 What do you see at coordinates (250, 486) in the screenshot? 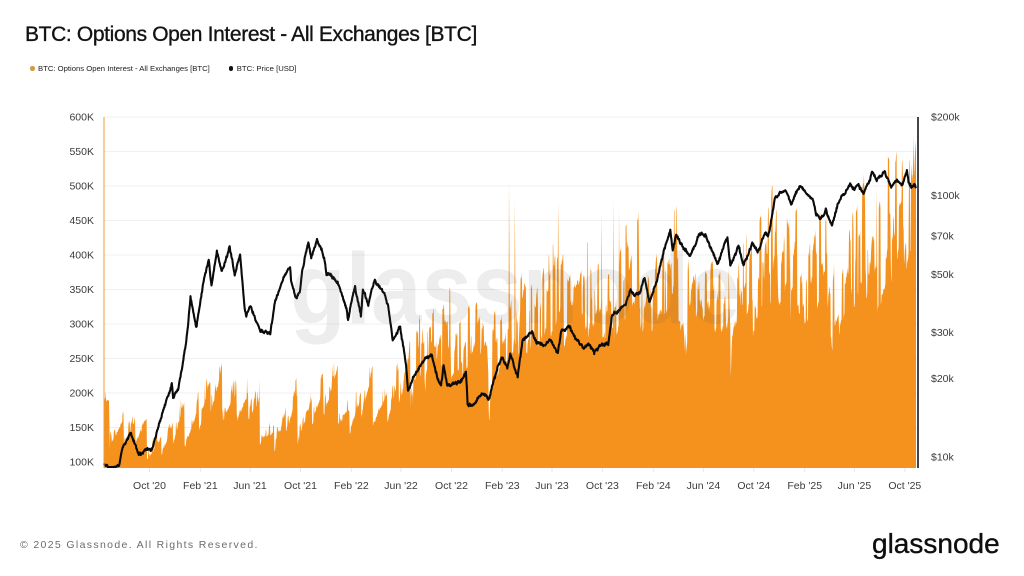
I see `svg-text: Jun '21` at bounding box center [250, 486].